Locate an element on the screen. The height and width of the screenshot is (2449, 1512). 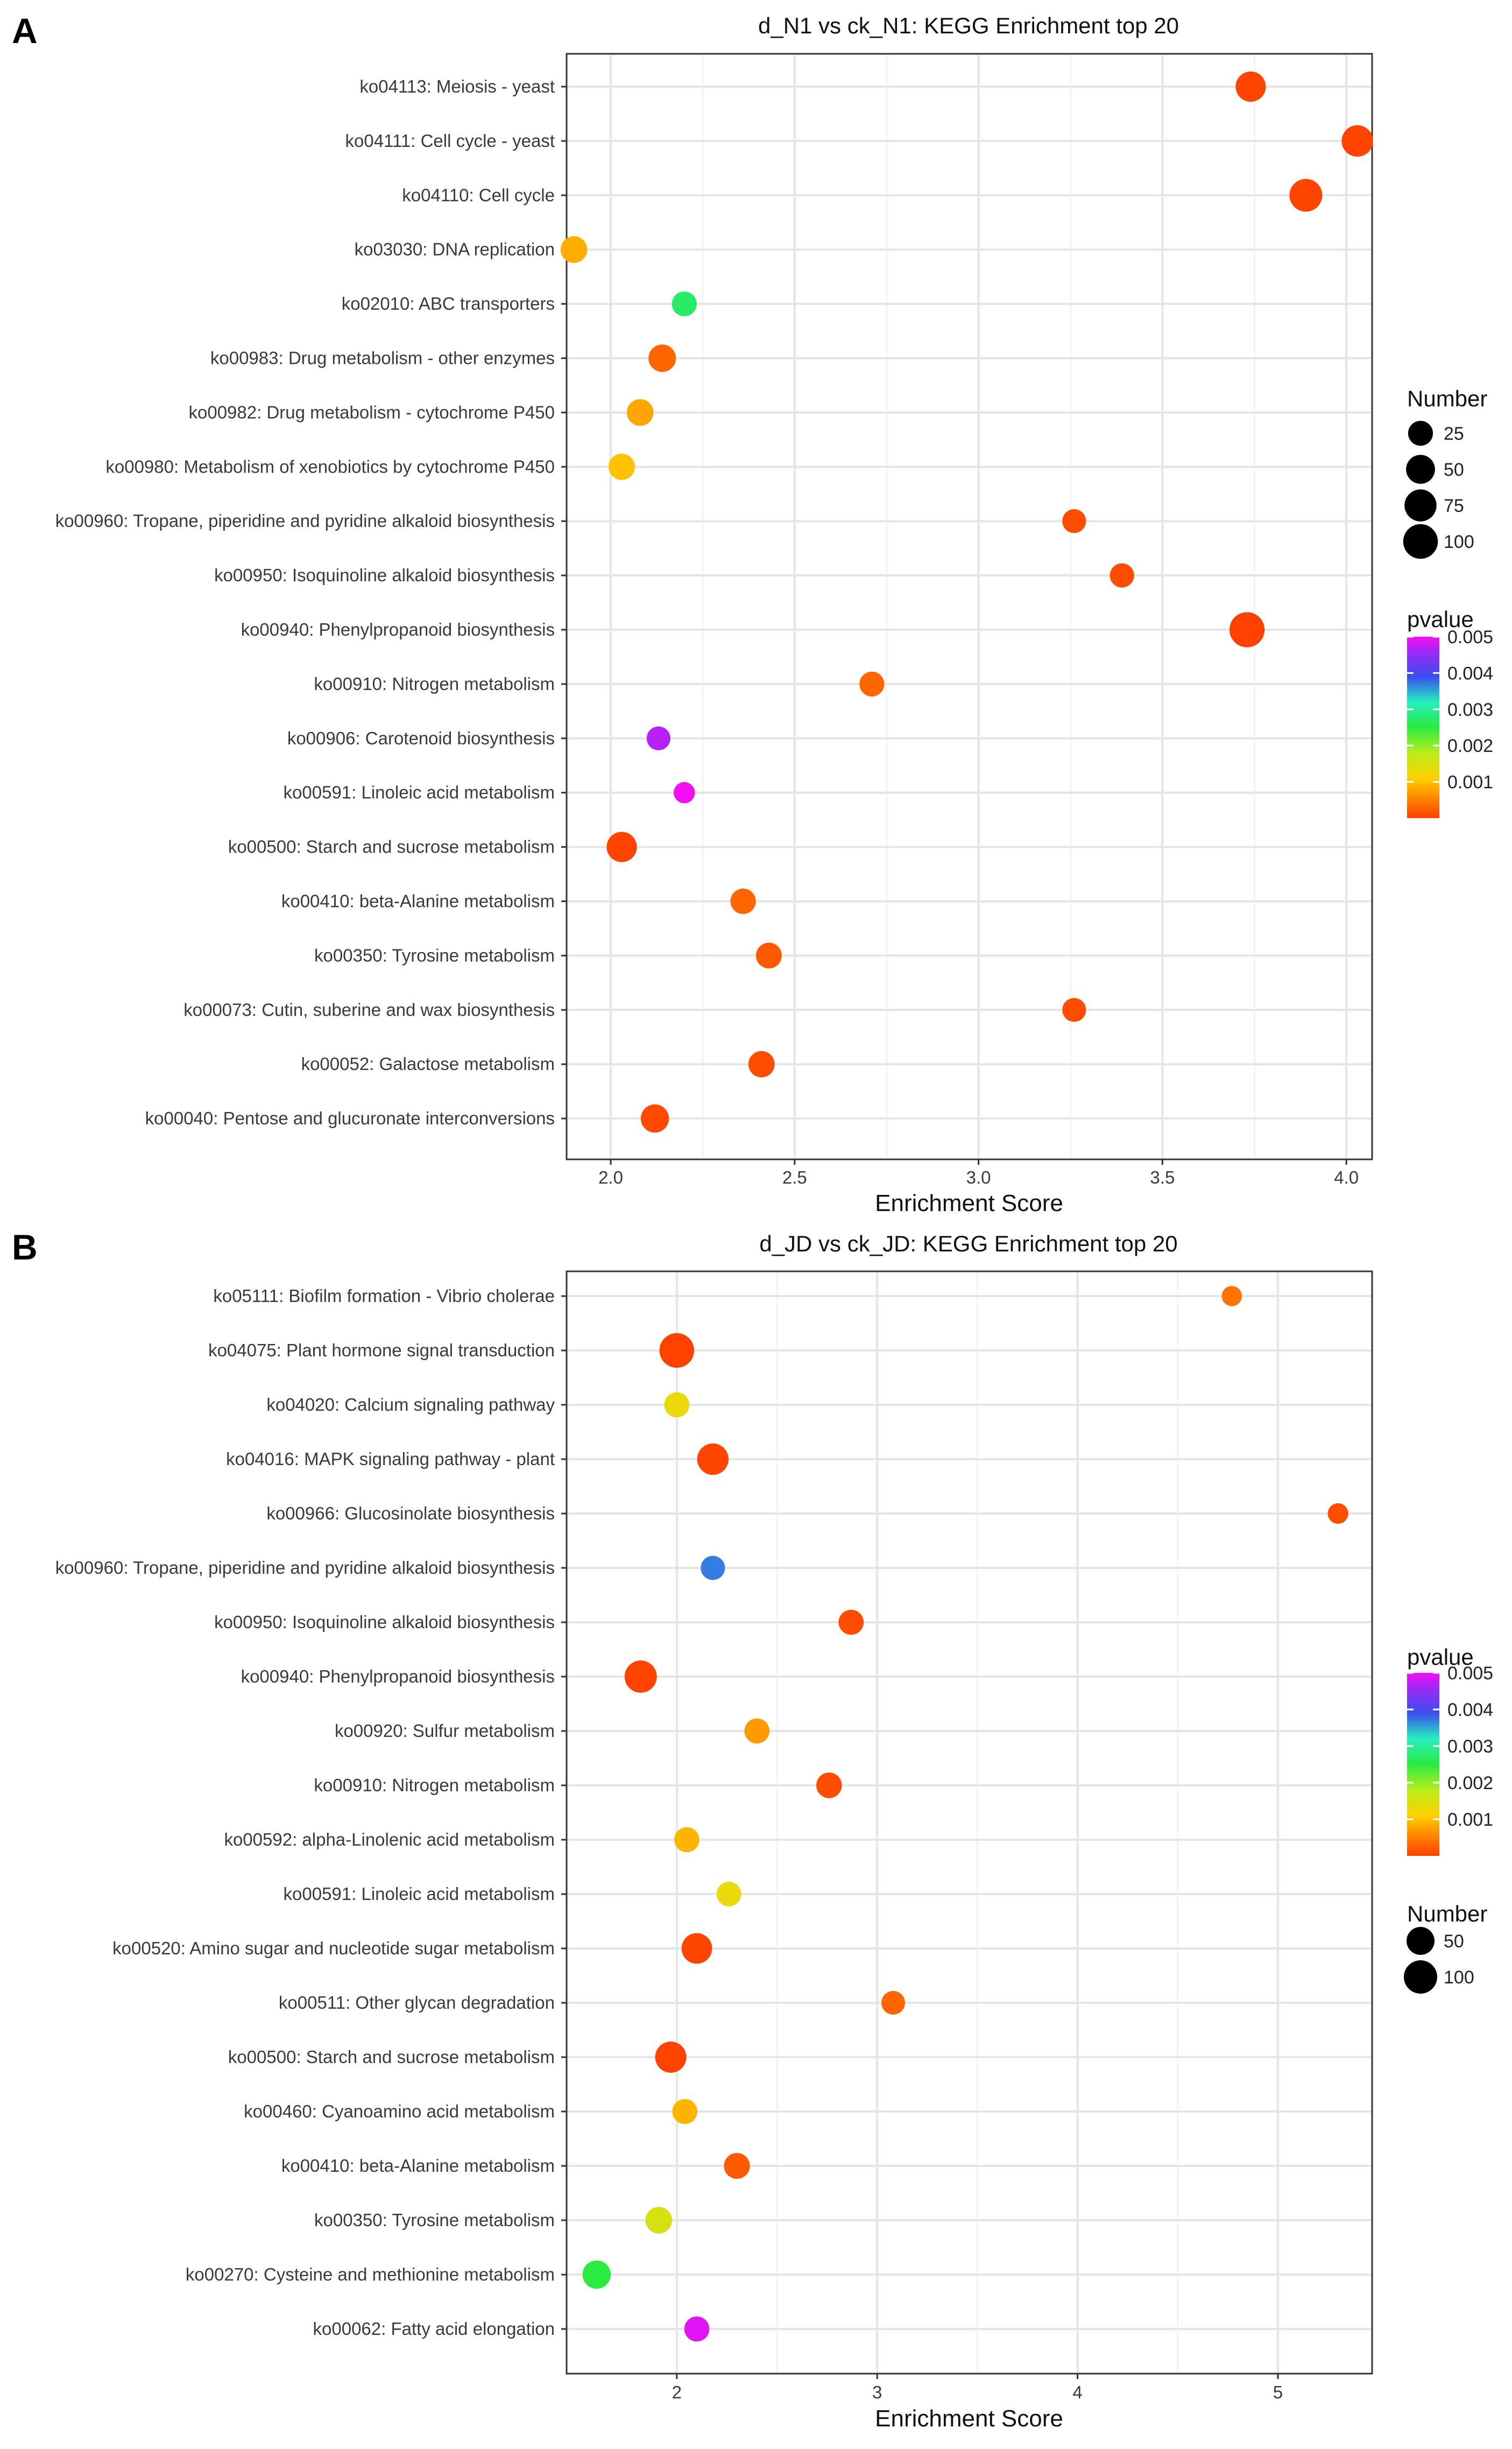
x-tick-label: 2 is located at coordinates (677, 2392).